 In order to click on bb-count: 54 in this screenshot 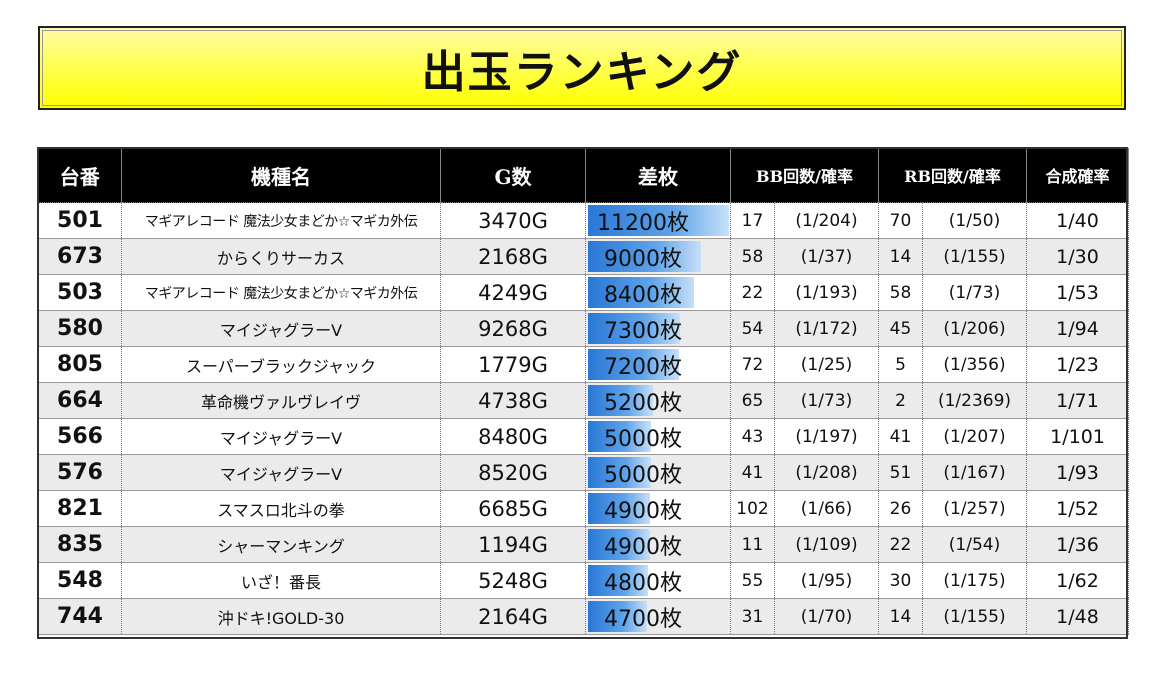, I will do `click(752, 328)`.